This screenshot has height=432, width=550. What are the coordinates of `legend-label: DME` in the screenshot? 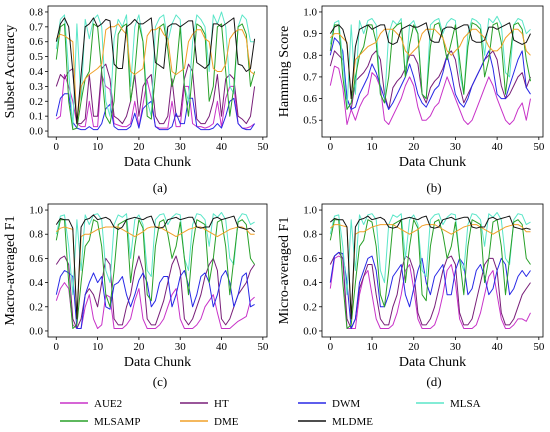 It's located at (226, 422).